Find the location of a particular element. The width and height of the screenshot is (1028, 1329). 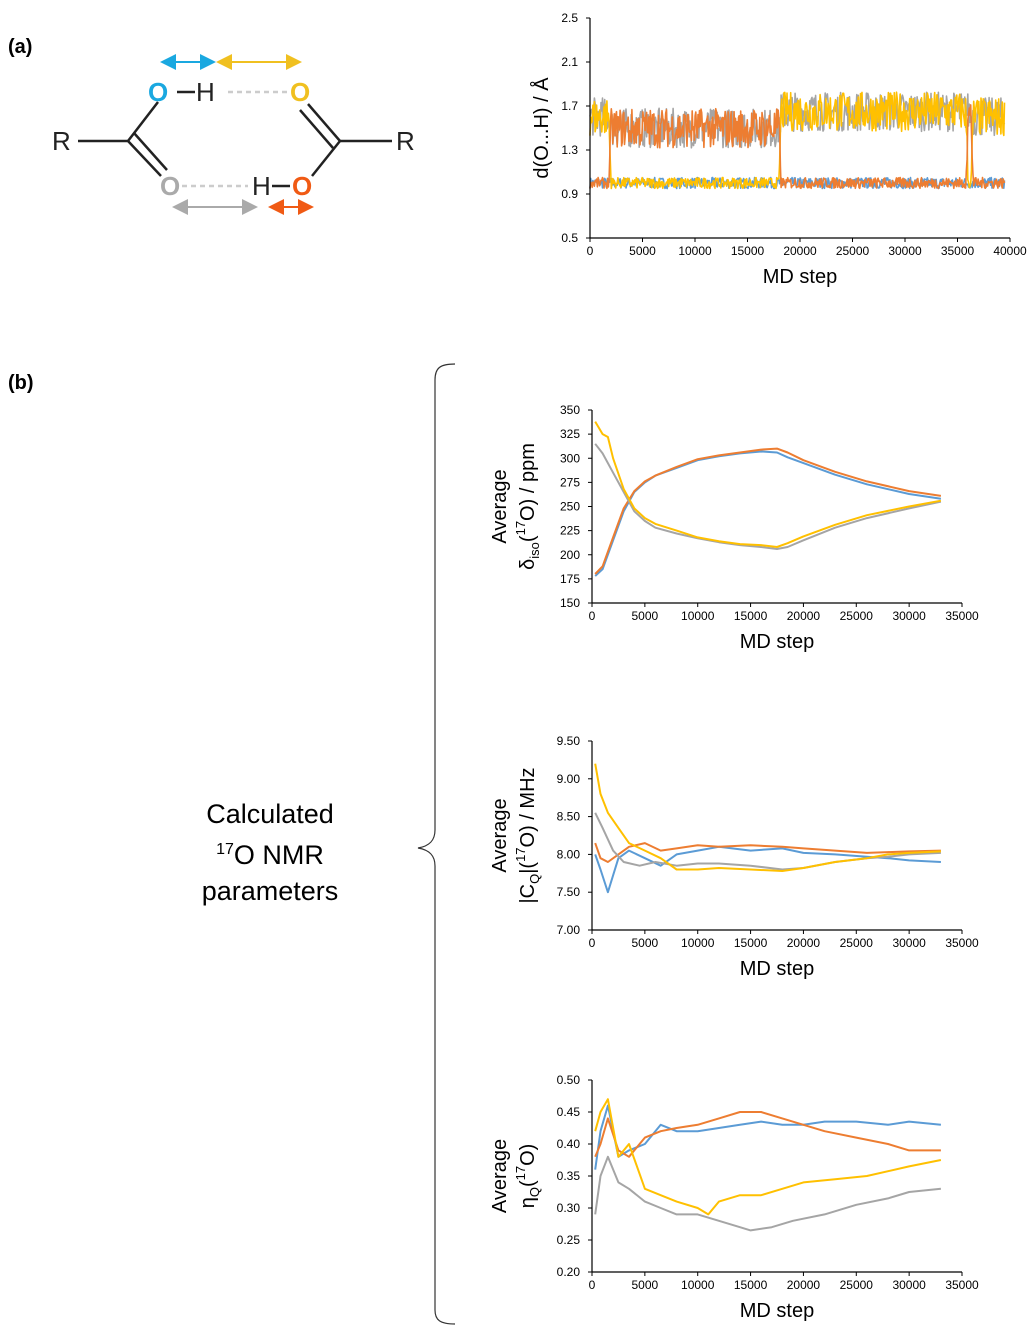

atom-h-top: H is located at coordinates (205, 92).